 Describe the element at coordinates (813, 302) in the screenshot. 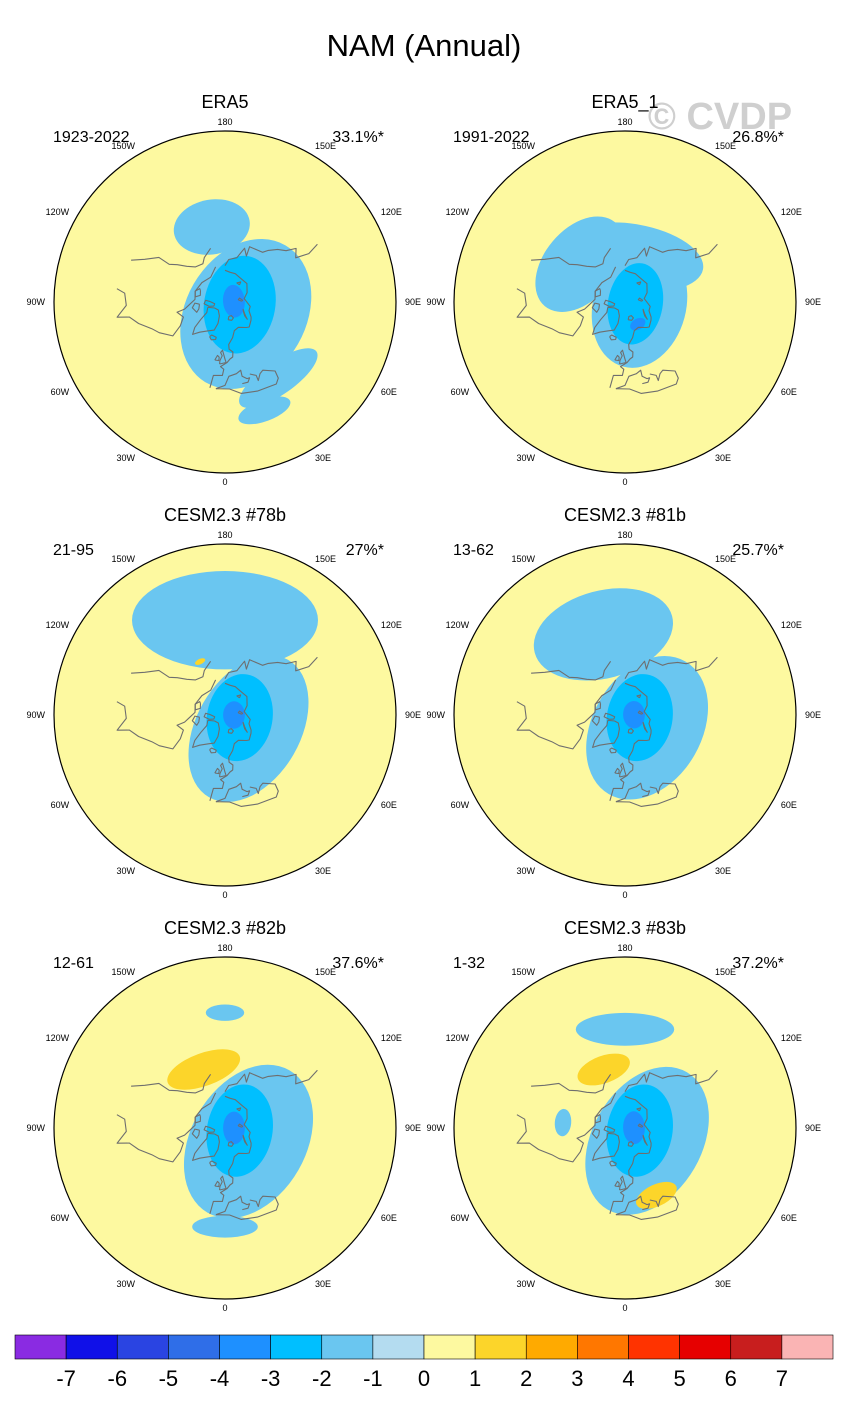

I see `longitude-label: 90E` at that location.